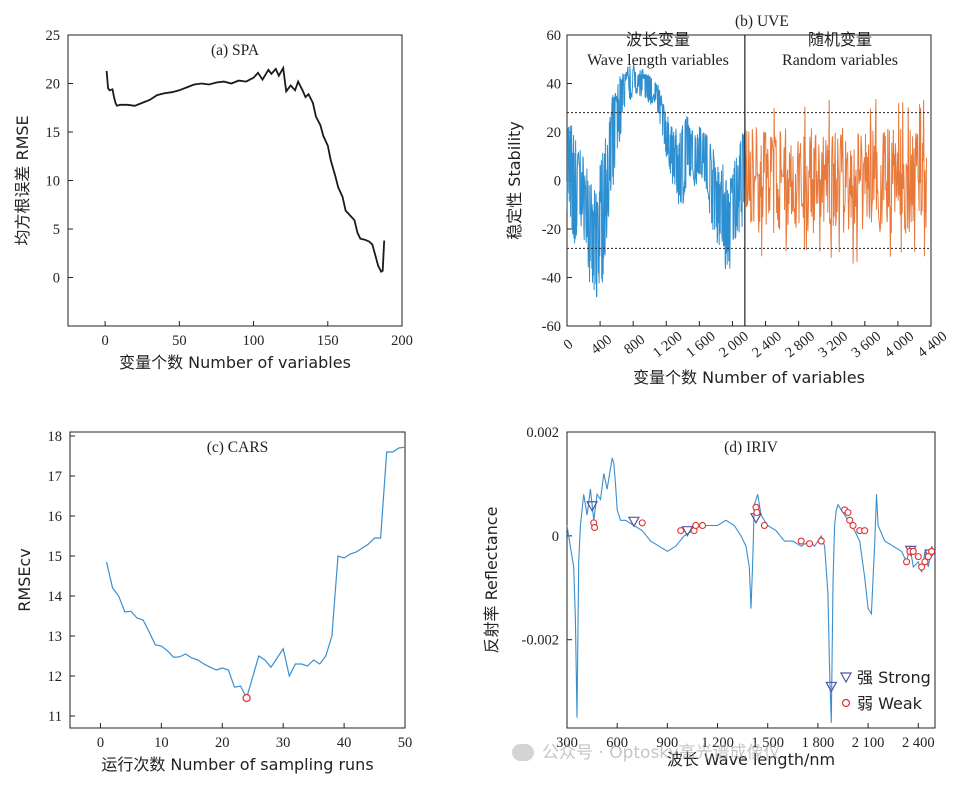 The width and height of the screenshot is (959, 791). I want to click on x-tick-label: 150, so click(328, 341).